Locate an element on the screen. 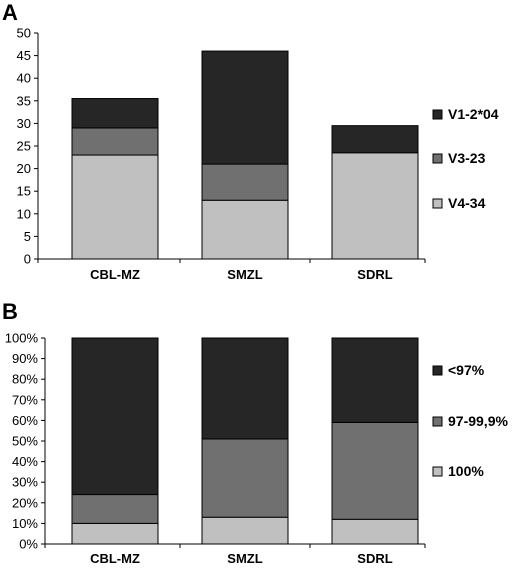 The width and height of the screenshot is (520, 569). chart-a-y-tick-label: 30 is located at coordinates (24, 123).